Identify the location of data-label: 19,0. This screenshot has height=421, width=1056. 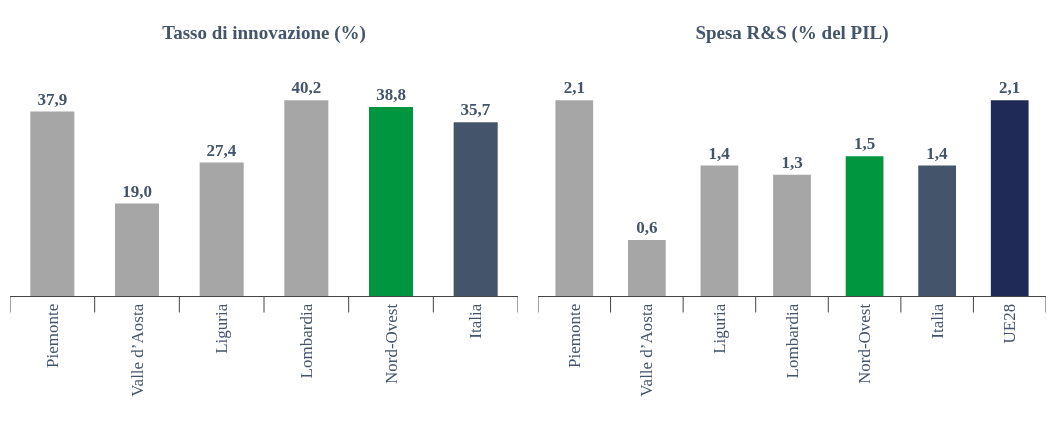
(137, 191).